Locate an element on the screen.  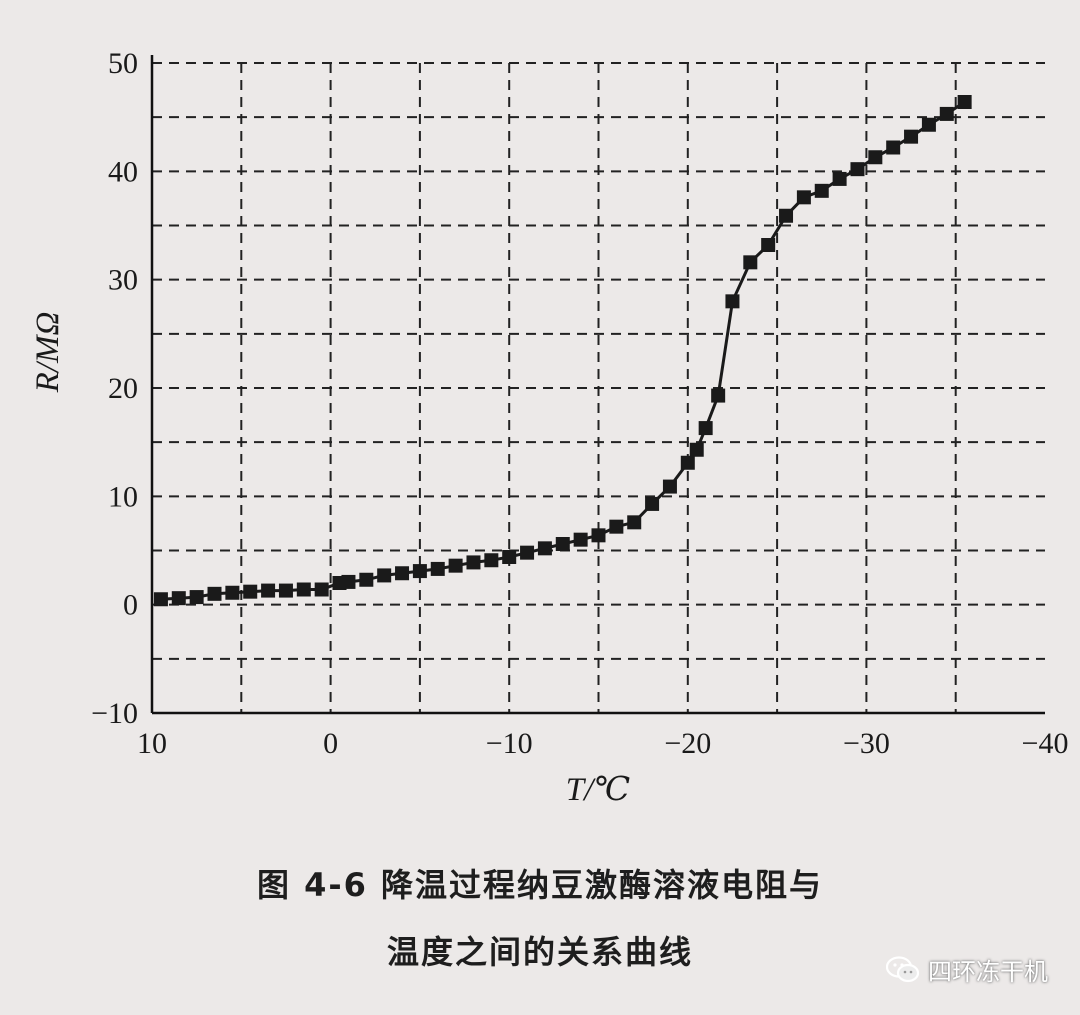
x-tick-label: −40 is located at coordinates (1045, 743).